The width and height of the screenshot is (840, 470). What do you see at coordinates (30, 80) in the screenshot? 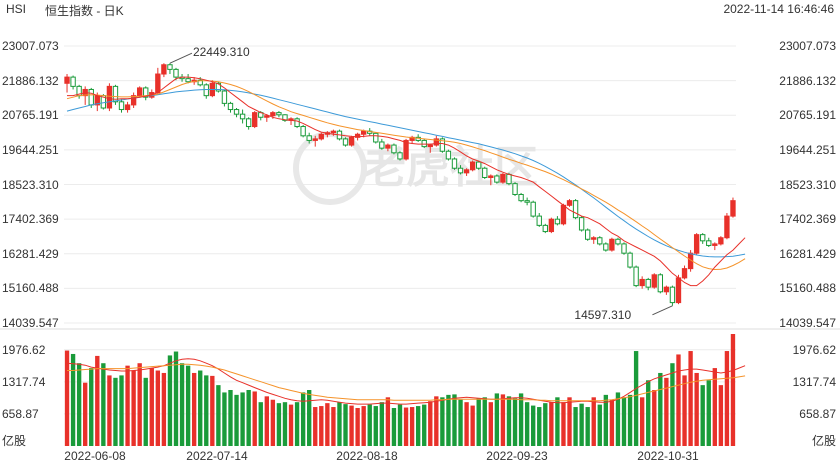
I see `price-tick-left: 21886.132` at bounding box center [30, 80].